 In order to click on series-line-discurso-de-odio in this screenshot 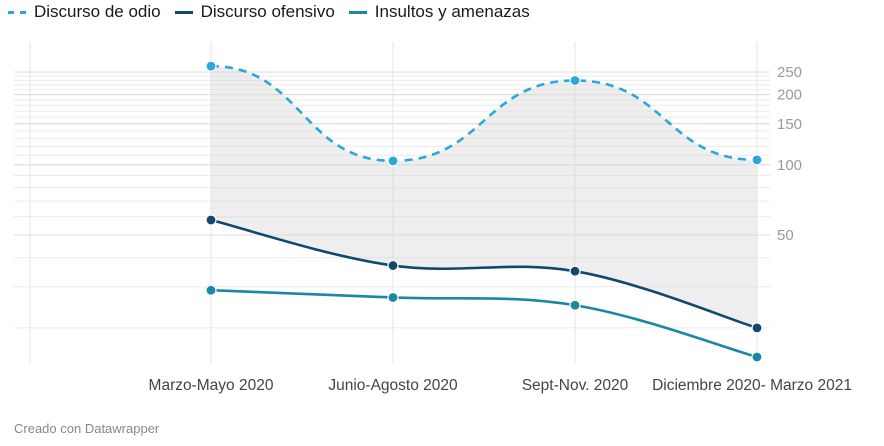, I will do `click(484, 113)`.